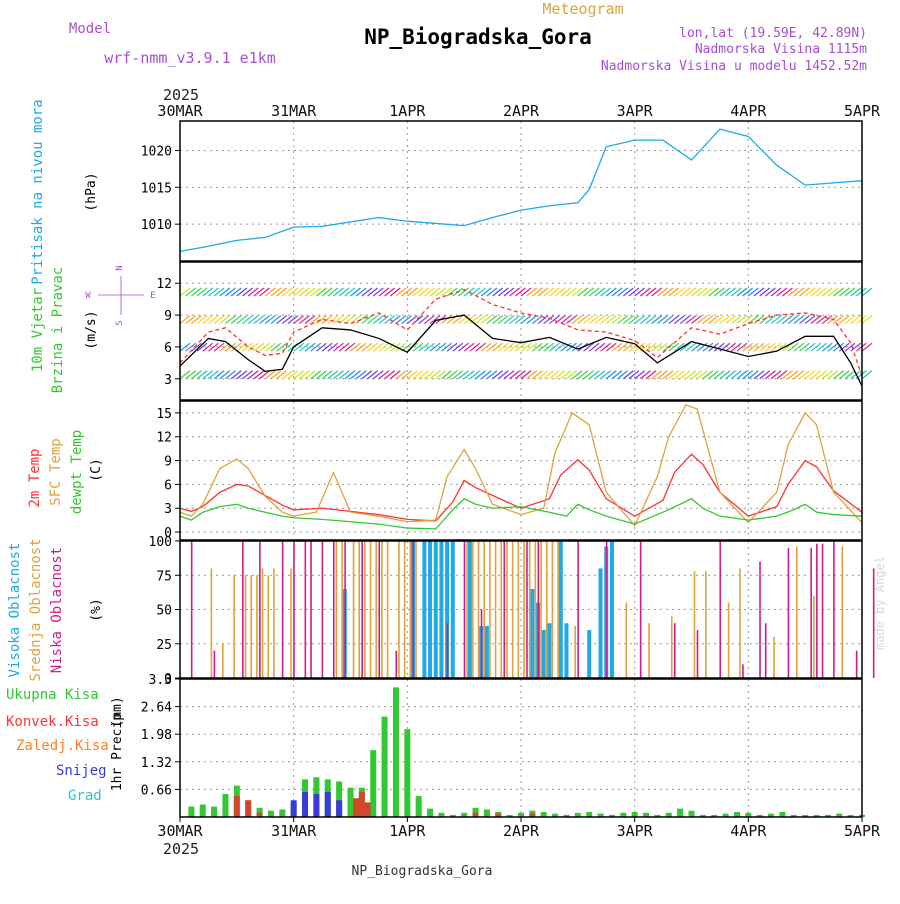  Describe the element at coordinates (62, 746) in the screenshot. I see `legend-zaledj: Zaledj.Kisa` at that location.